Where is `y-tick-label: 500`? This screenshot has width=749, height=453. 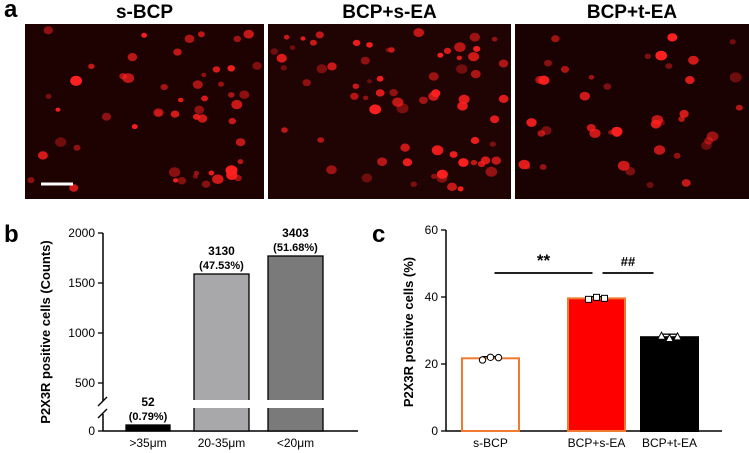 y-tick-label: 500 is located at coordinates (85, 383).